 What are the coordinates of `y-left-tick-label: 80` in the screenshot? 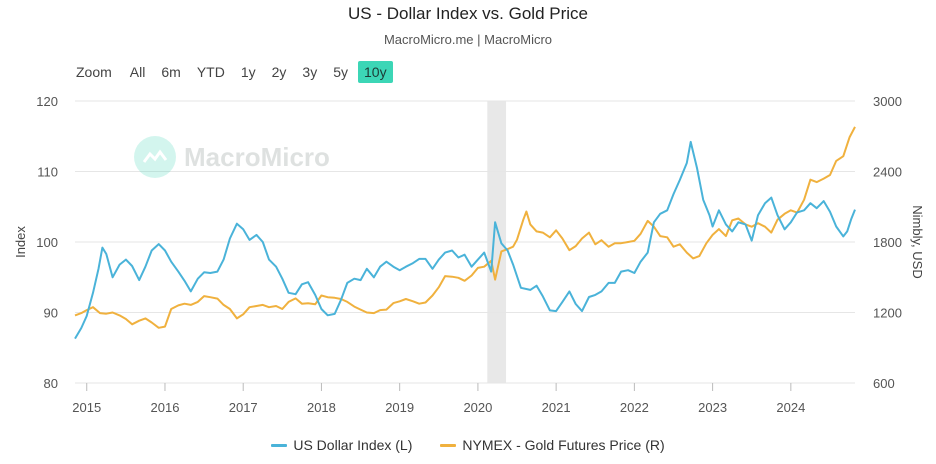 It's located at (51, 383).